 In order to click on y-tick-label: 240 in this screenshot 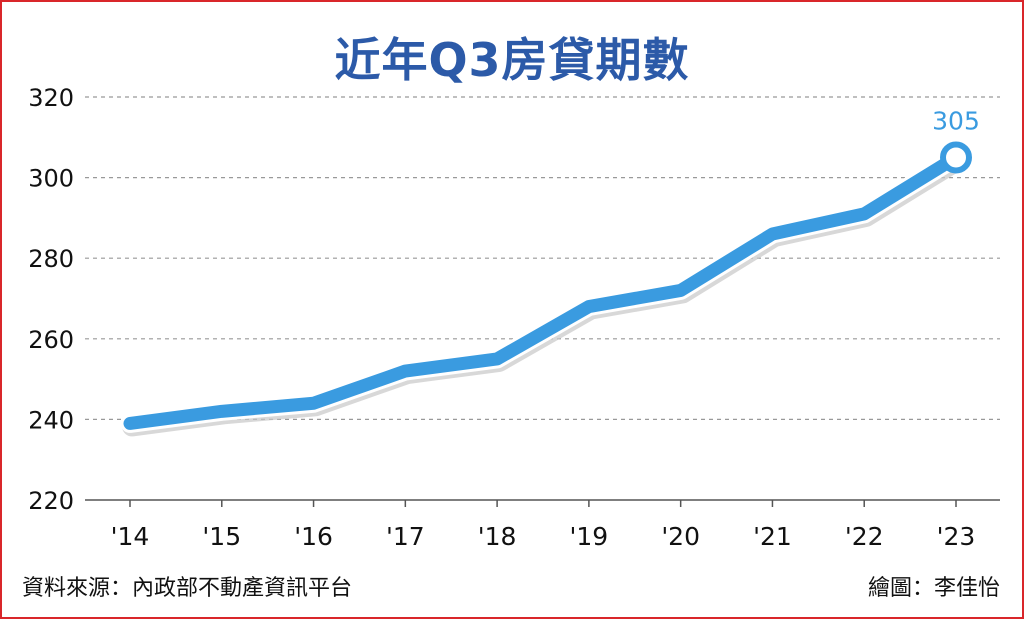, I will do `click(51, 420)`.